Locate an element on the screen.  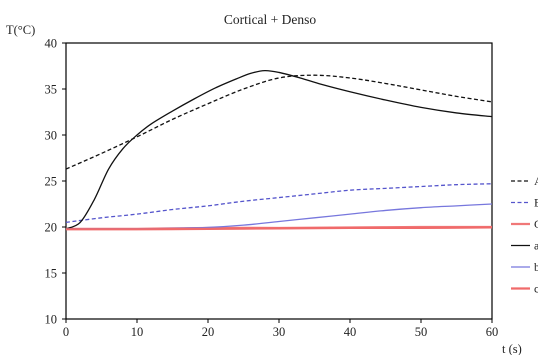
x-tick-label: 50 is located at coordinates (421, 332).